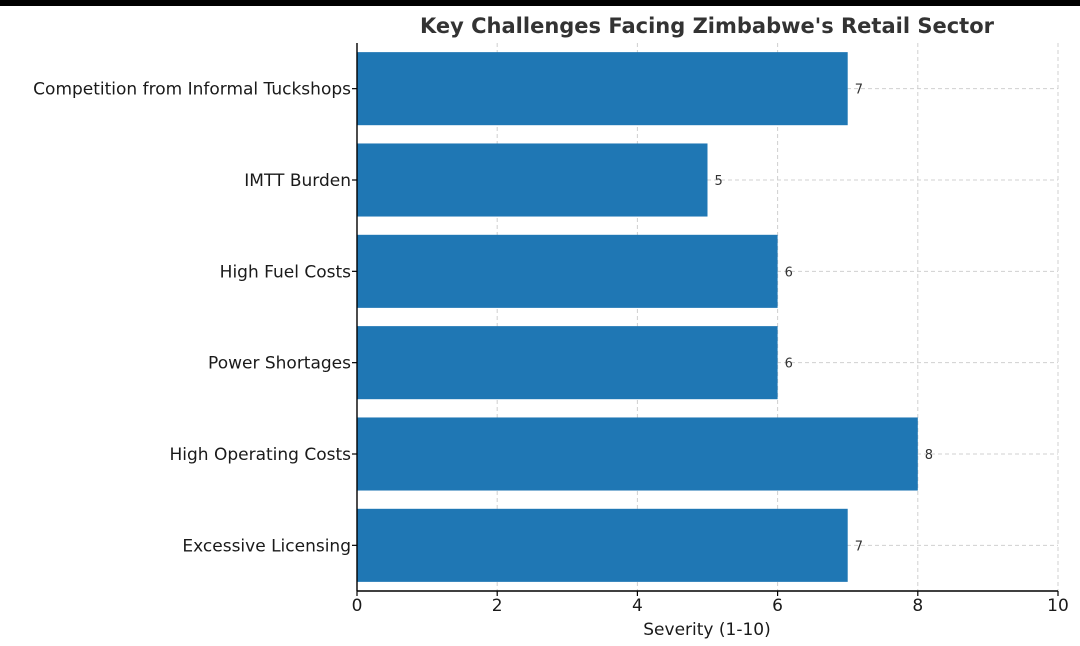 The width and height of the screenshot is (1080, 646). I want to click on x-axis-label: Severity (1-10), so click(706, 630).